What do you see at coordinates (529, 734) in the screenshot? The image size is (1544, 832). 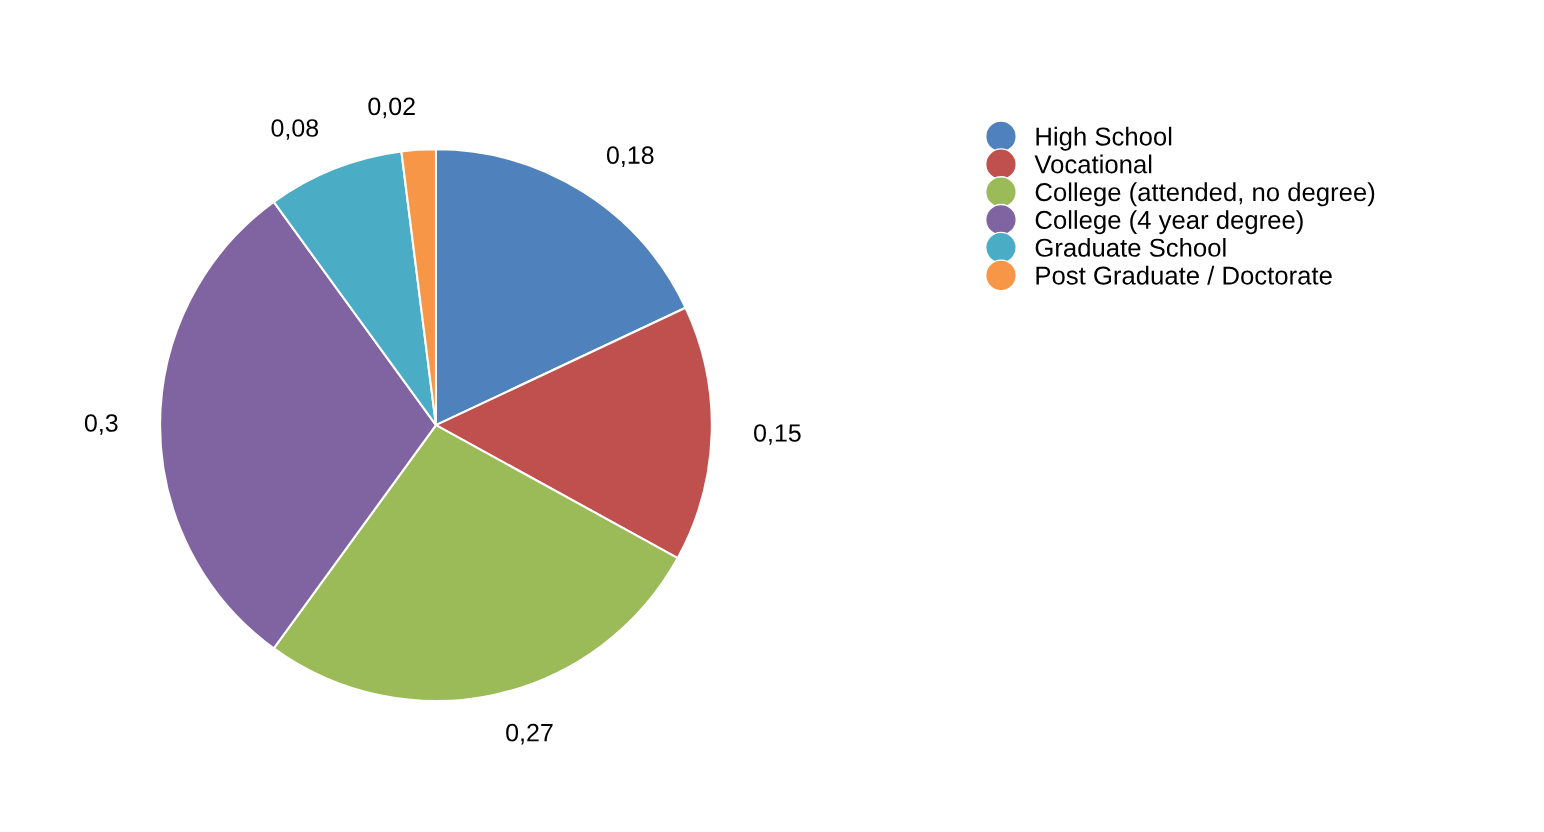 I see `data-label: 0,27` at bounding box center [529, 734].